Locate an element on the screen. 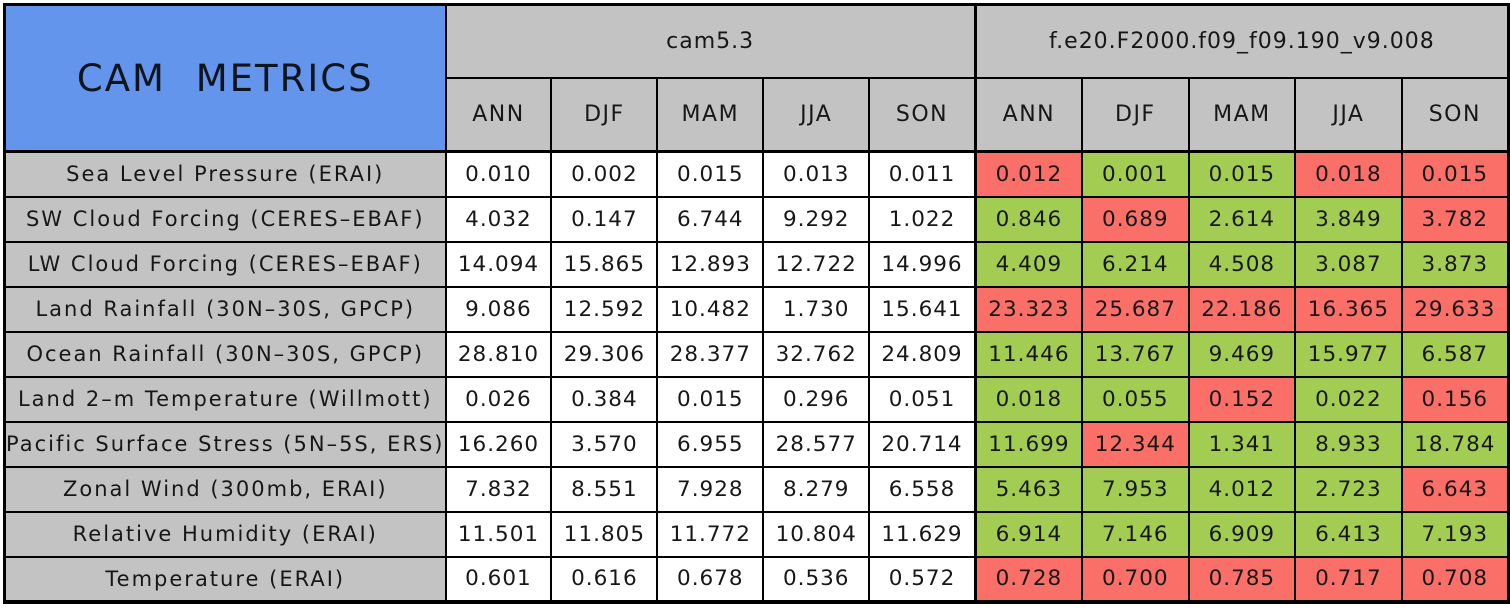  fe20-value-cell-better: 2.614 is located at coordinates (1242, 219).